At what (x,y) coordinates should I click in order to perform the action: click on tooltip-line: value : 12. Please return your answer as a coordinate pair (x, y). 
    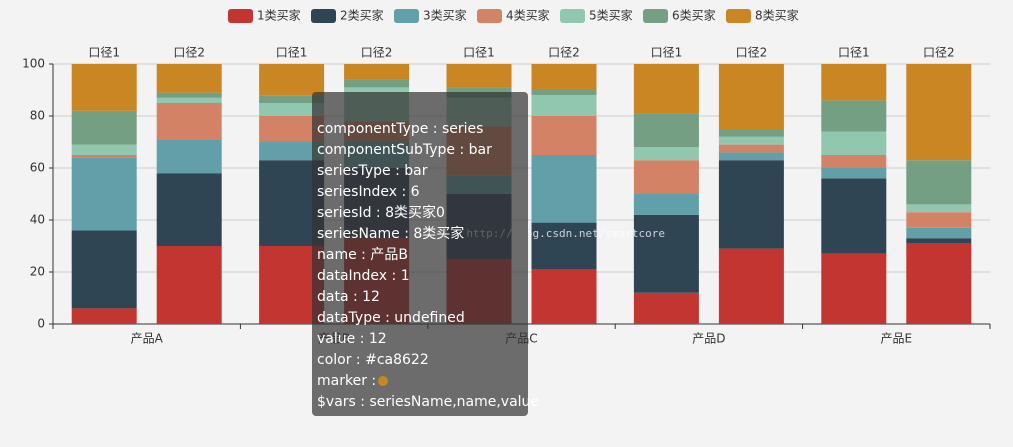
    Looking at the image, I should click on (352, 339).